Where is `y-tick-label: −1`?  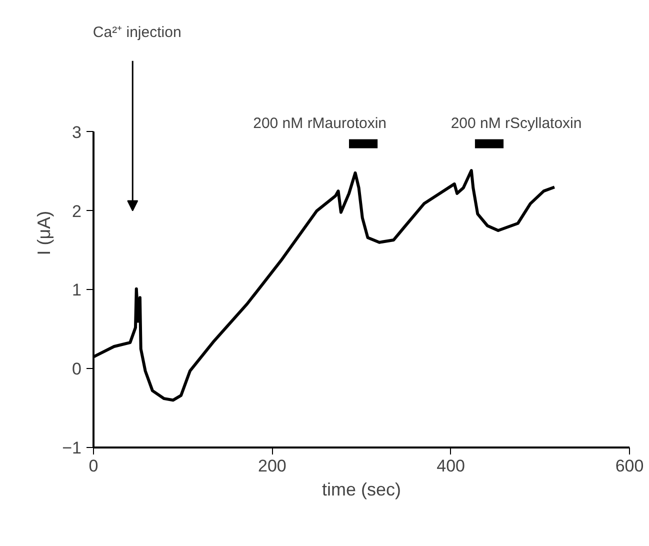 y-tick-label: −1 is located at coordinates (72, 448).